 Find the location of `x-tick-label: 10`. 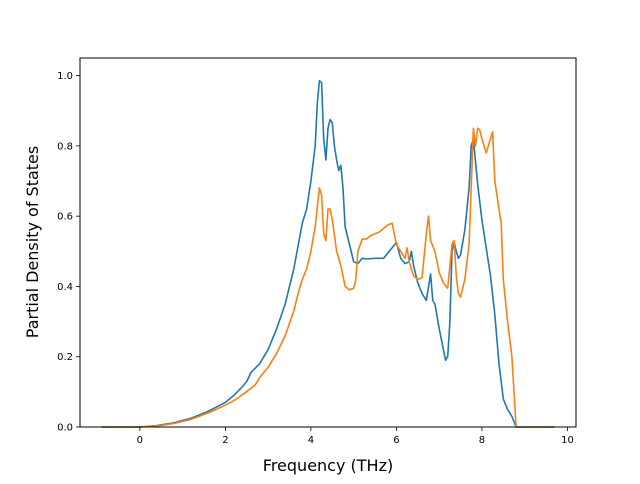

x-tick-label: 10 is located at coordinates (567, 440).